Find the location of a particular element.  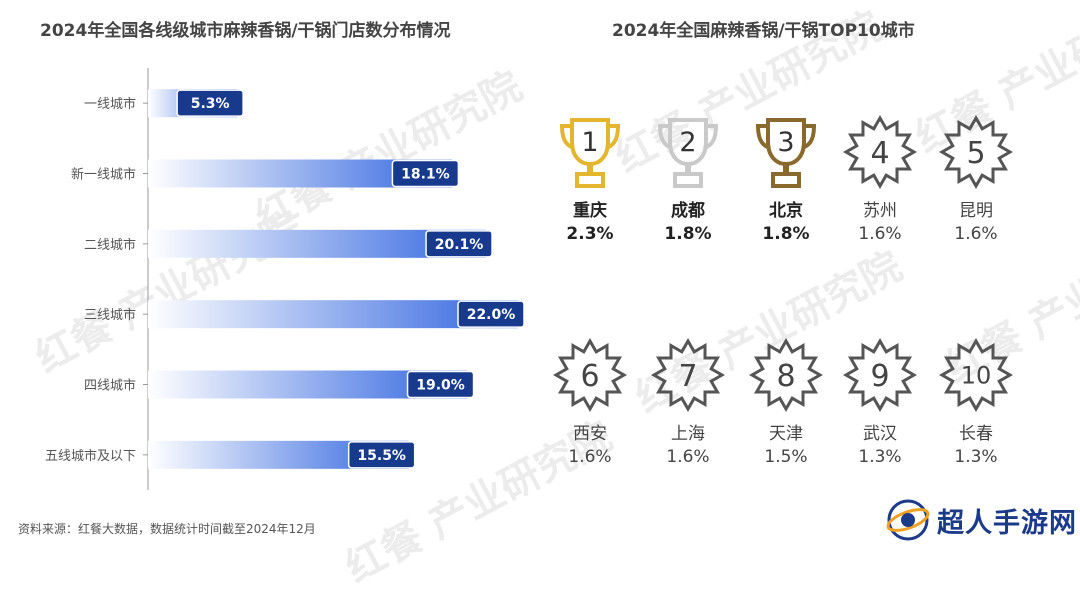

badge-icon: 9 is located at coordinates (880, 375).